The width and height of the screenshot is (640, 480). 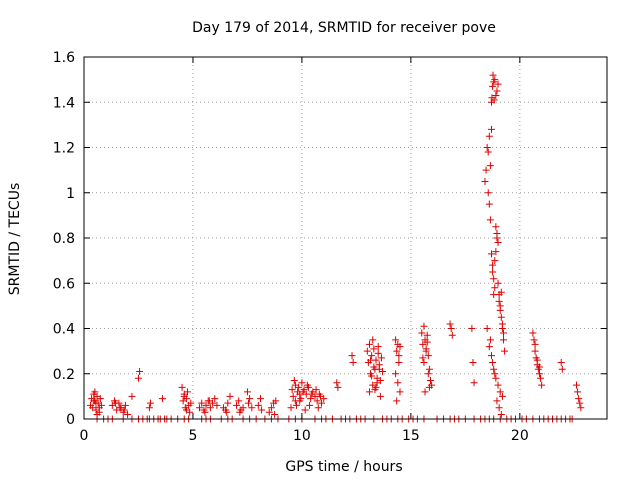 What do you see at coordinates (302, 436) in the screenshot?
I see `x-tick-label: 10` at bounding box center [302, 436].